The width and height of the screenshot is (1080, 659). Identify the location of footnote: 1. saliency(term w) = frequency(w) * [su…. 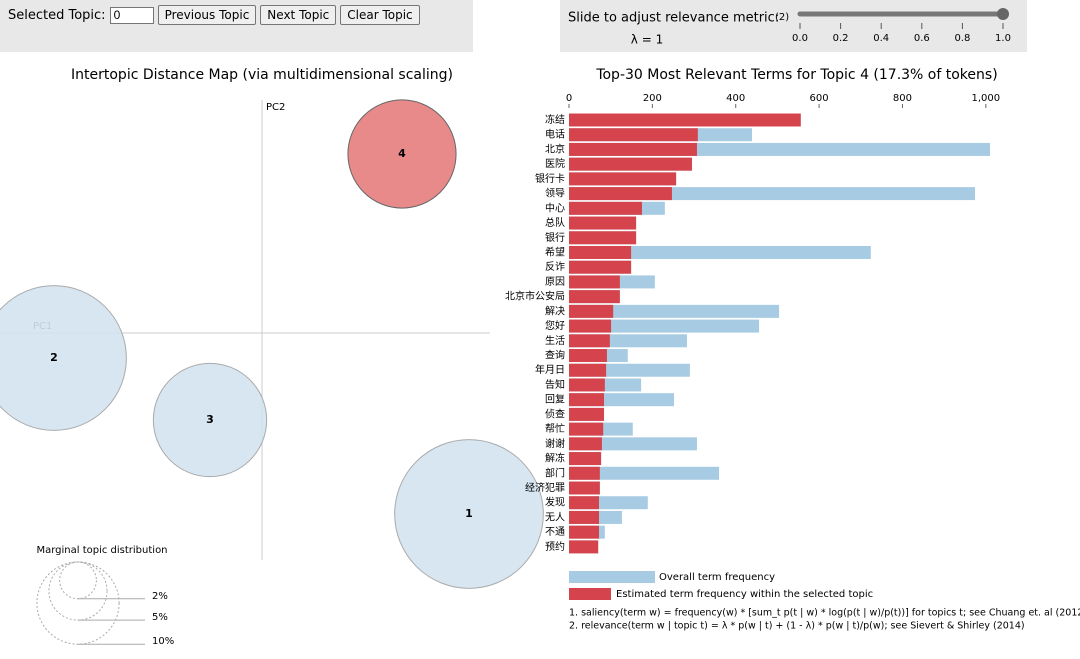
(824, 613).